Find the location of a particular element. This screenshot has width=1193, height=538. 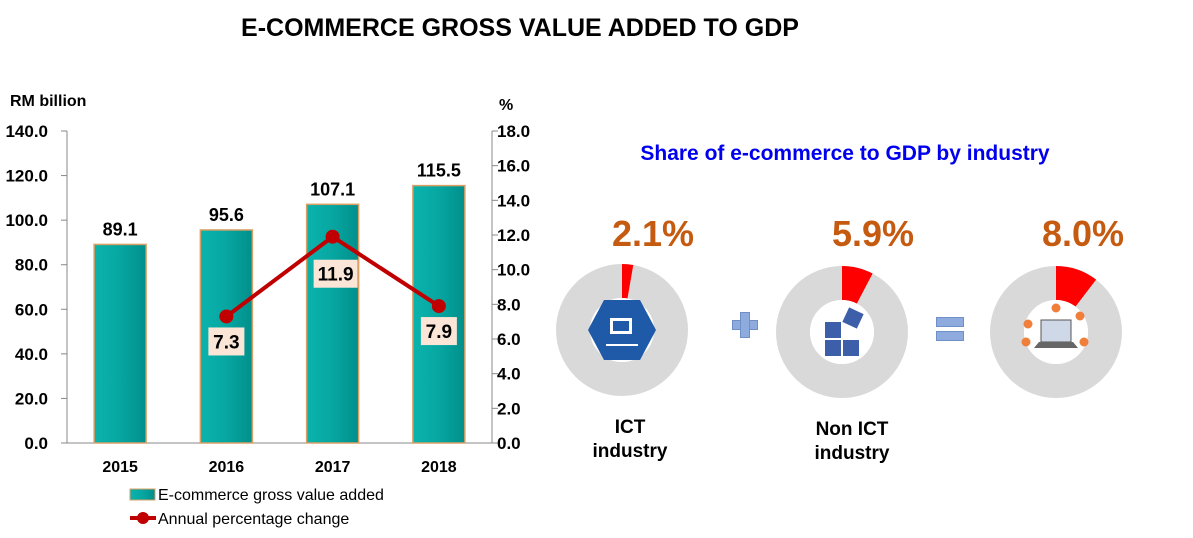

y2-tick-label: 2.0 is located at coordinates (509, 408).